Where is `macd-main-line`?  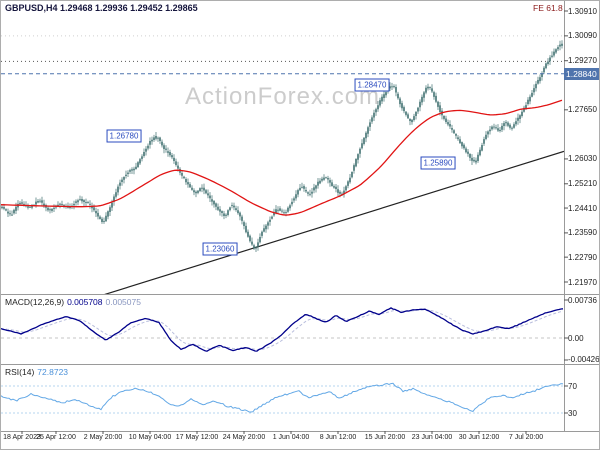
macd-main-line is located at coordinates (282, 329).